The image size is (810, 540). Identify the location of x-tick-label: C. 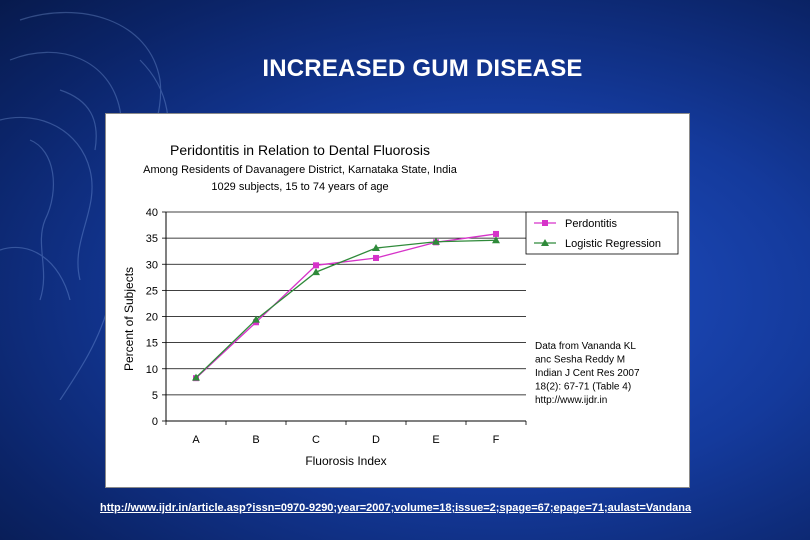
(316, 440).